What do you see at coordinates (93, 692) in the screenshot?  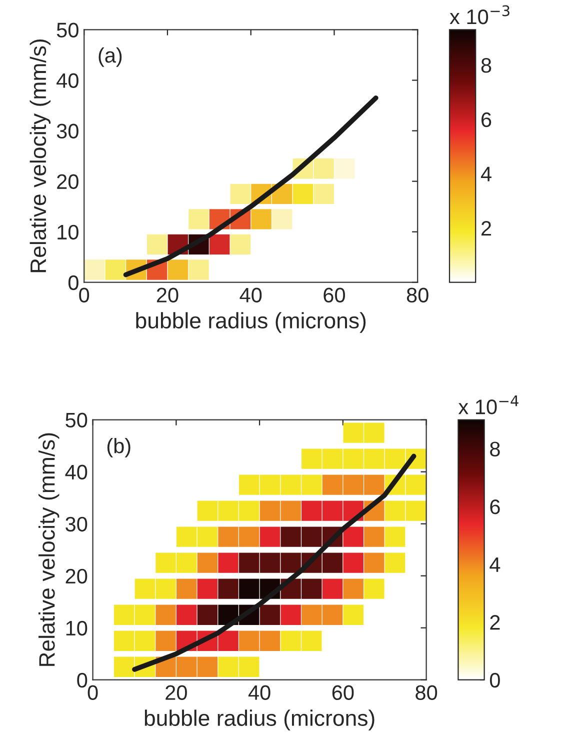 I see `x-tick-label: 0` at bounding box center [93, 692].